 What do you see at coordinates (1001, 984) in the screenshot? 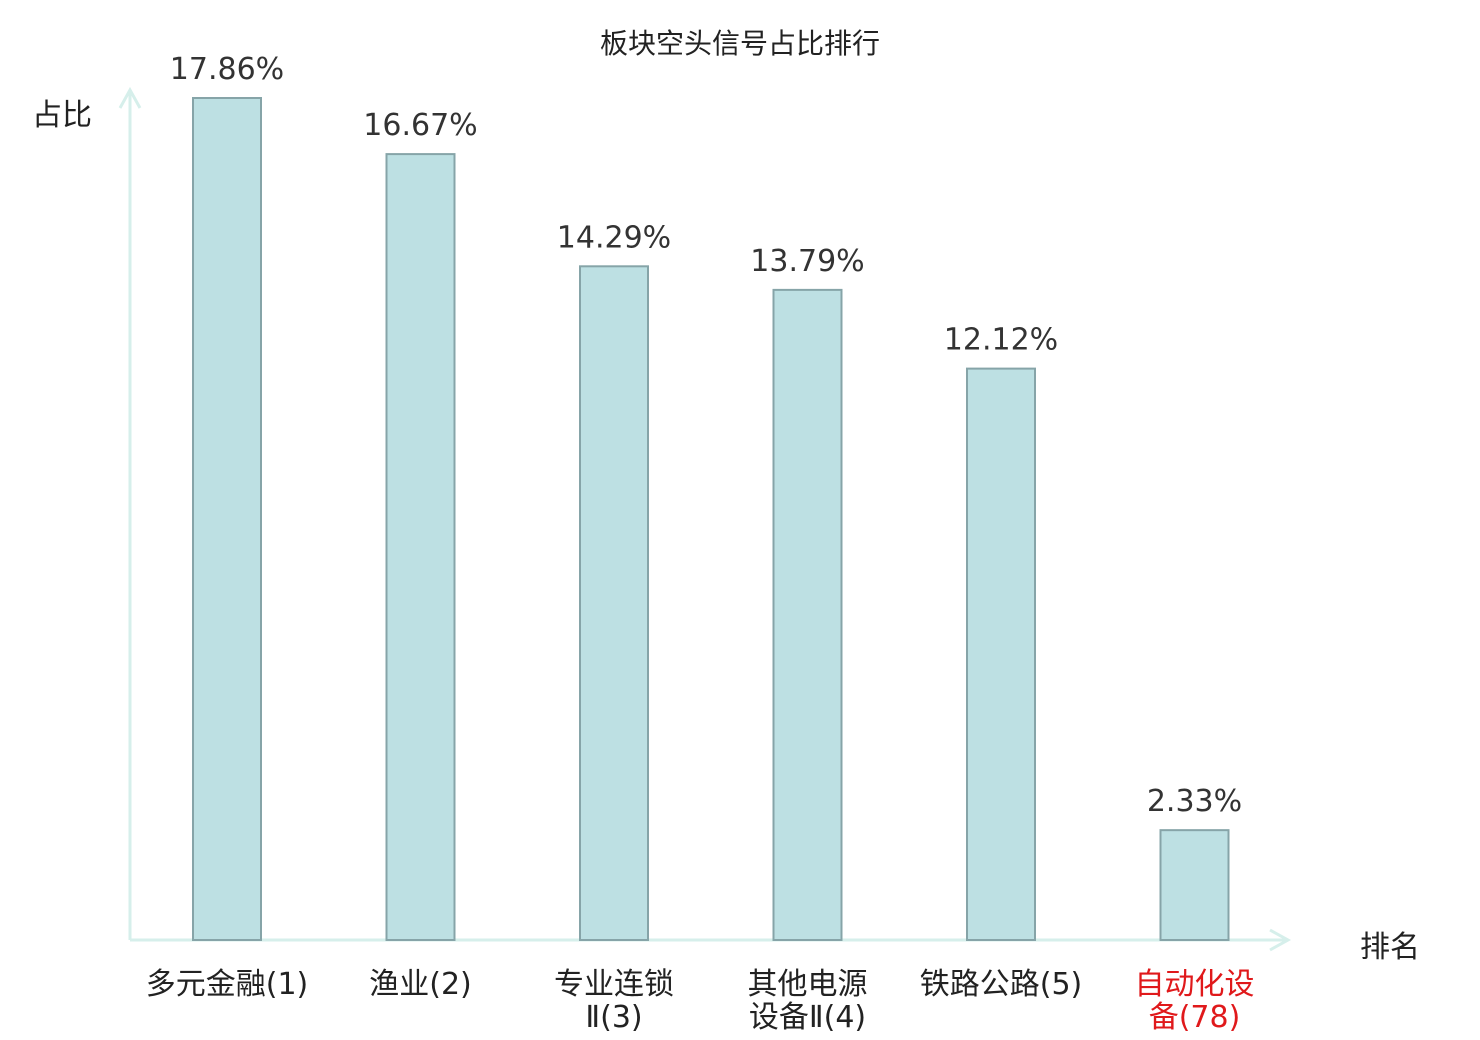
I see `category-label-5: 铁路公路(5)` at bounding box center [1001, 984].